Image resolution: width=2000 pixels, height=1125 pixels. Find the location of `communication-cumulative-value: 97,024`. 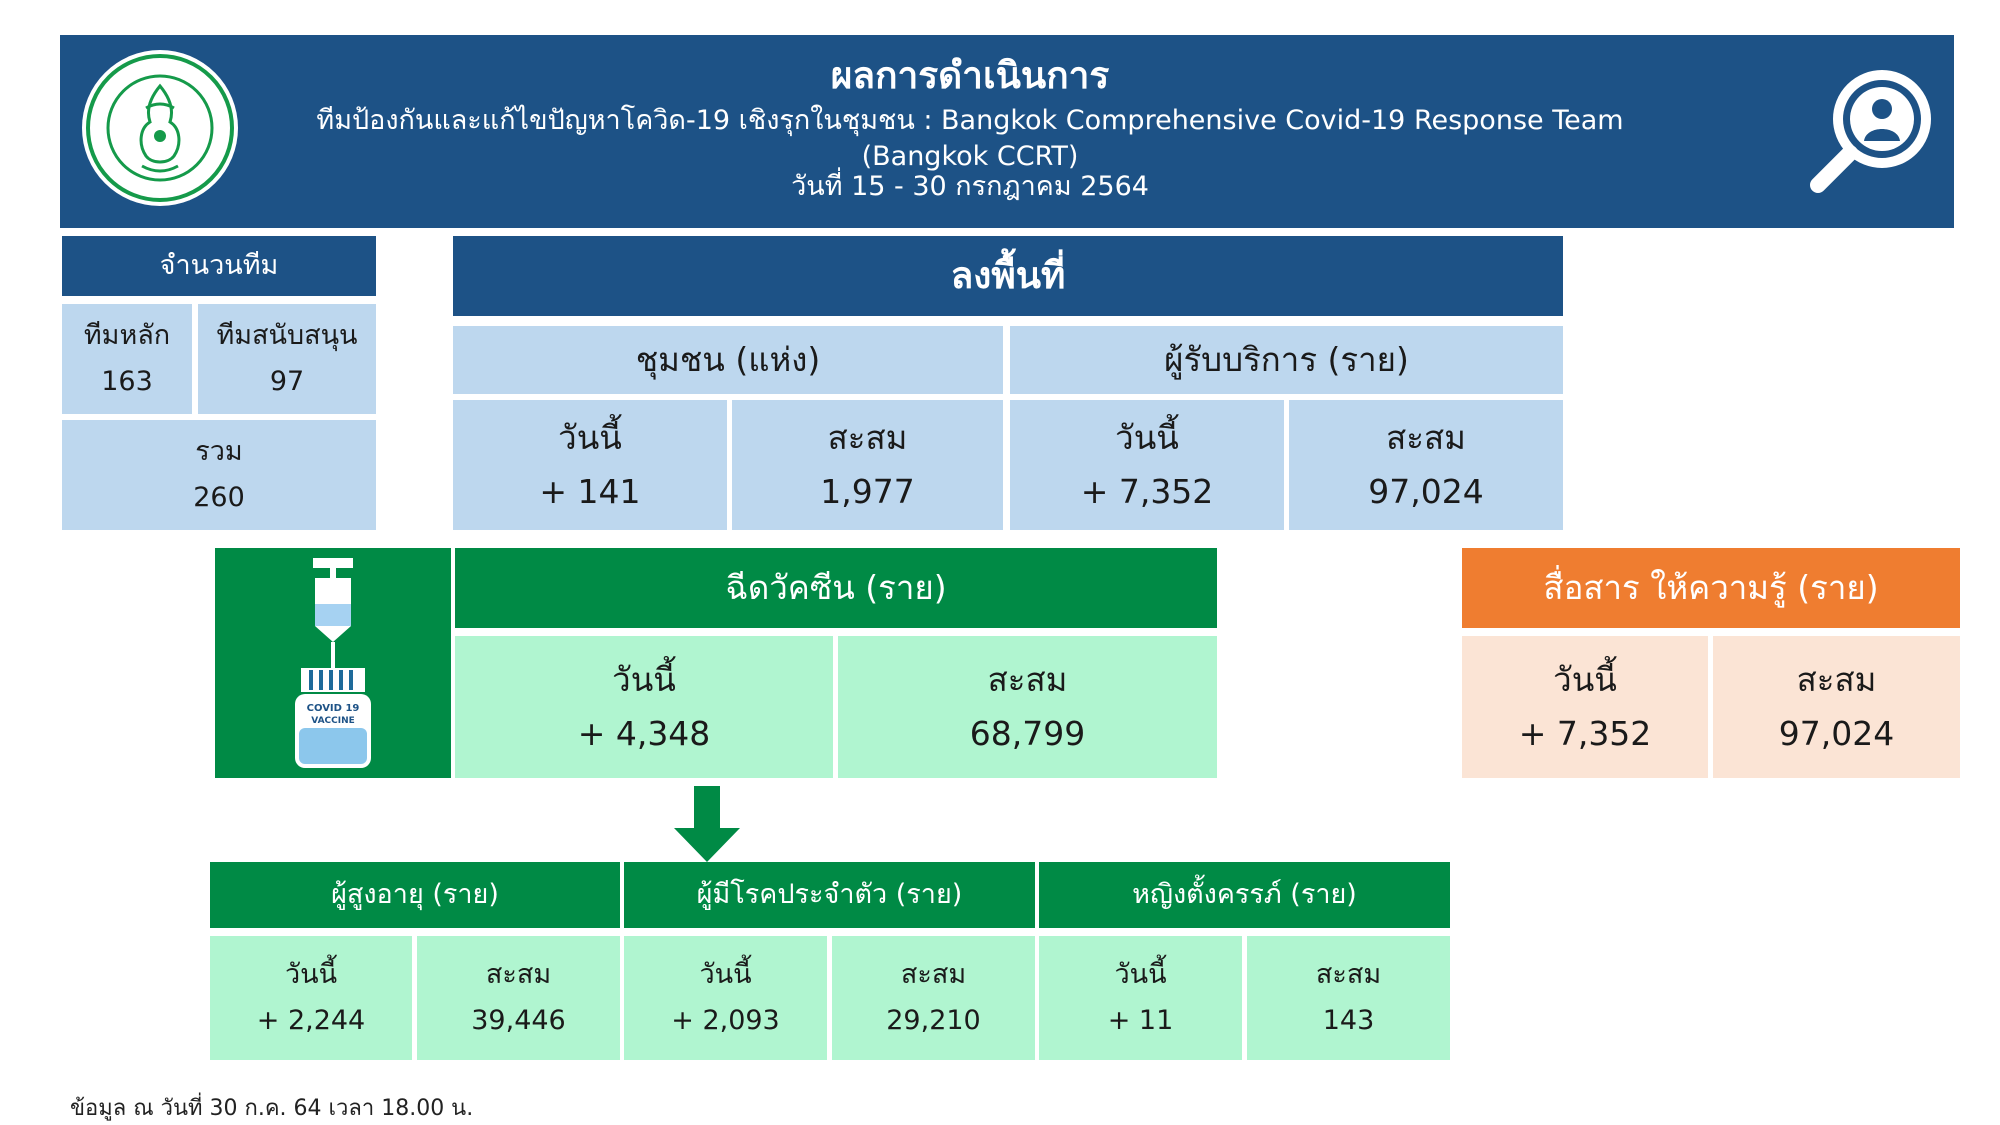

communication-cumulative-value: 97,024 is located at coordinates (1836, 733).